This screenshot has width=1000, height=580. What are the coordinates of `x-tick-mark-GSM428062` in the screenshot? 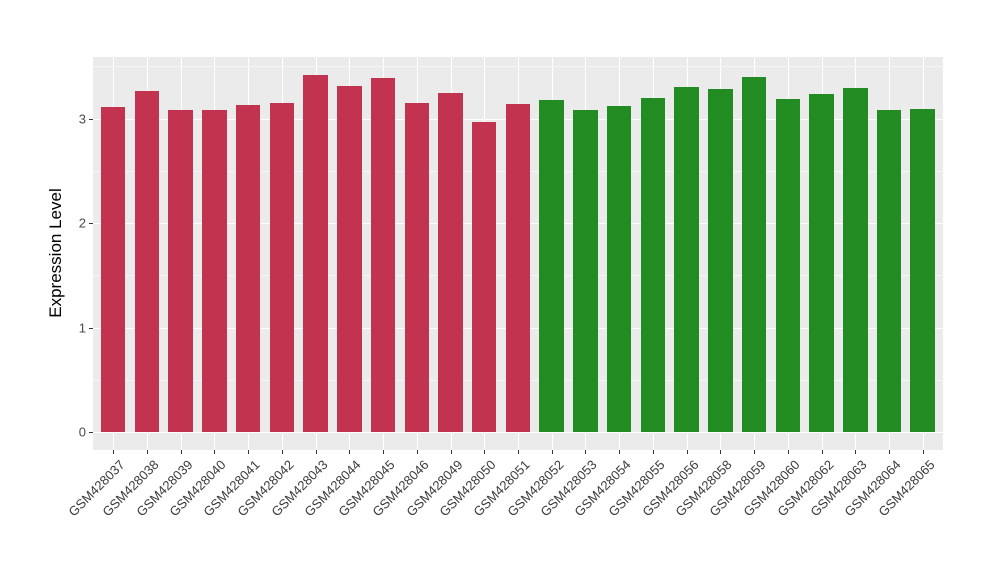 It's located at (822, 452).